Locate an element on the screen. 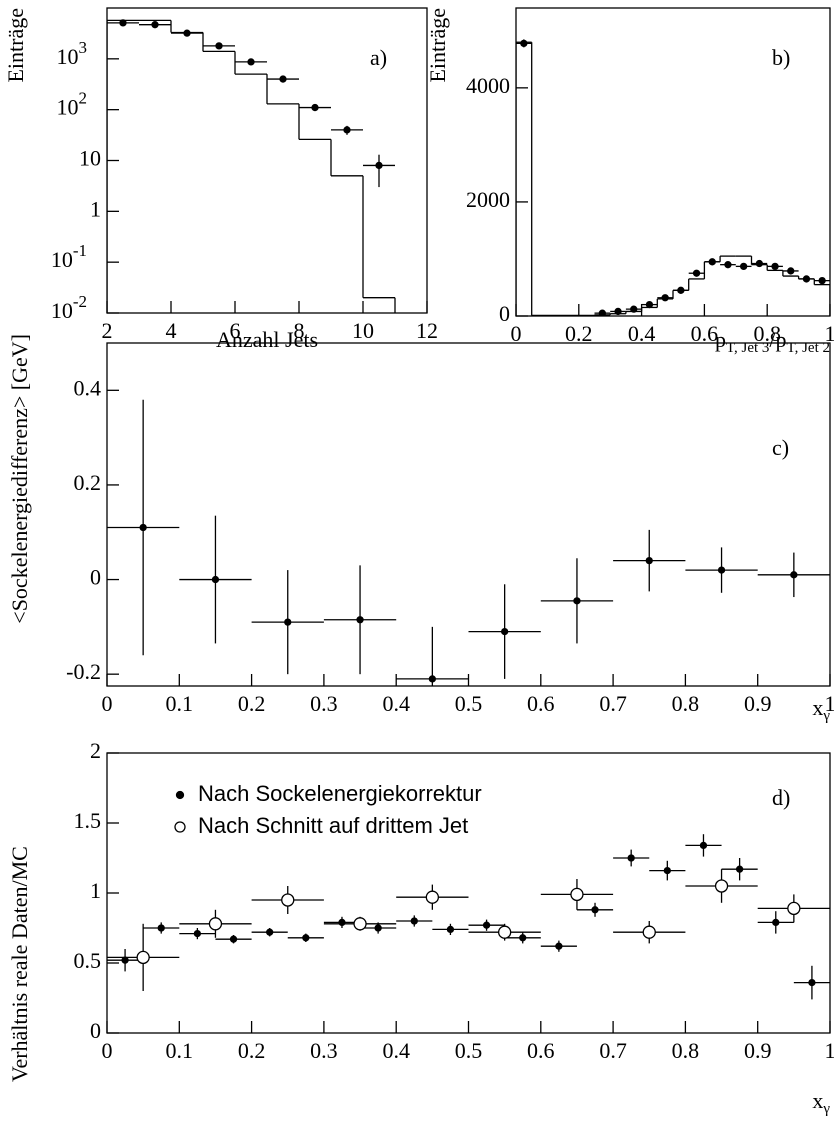 The height and width of the screenshot is (1131, 834). y-tick-label: 2 is located at coordinates (95, 750).